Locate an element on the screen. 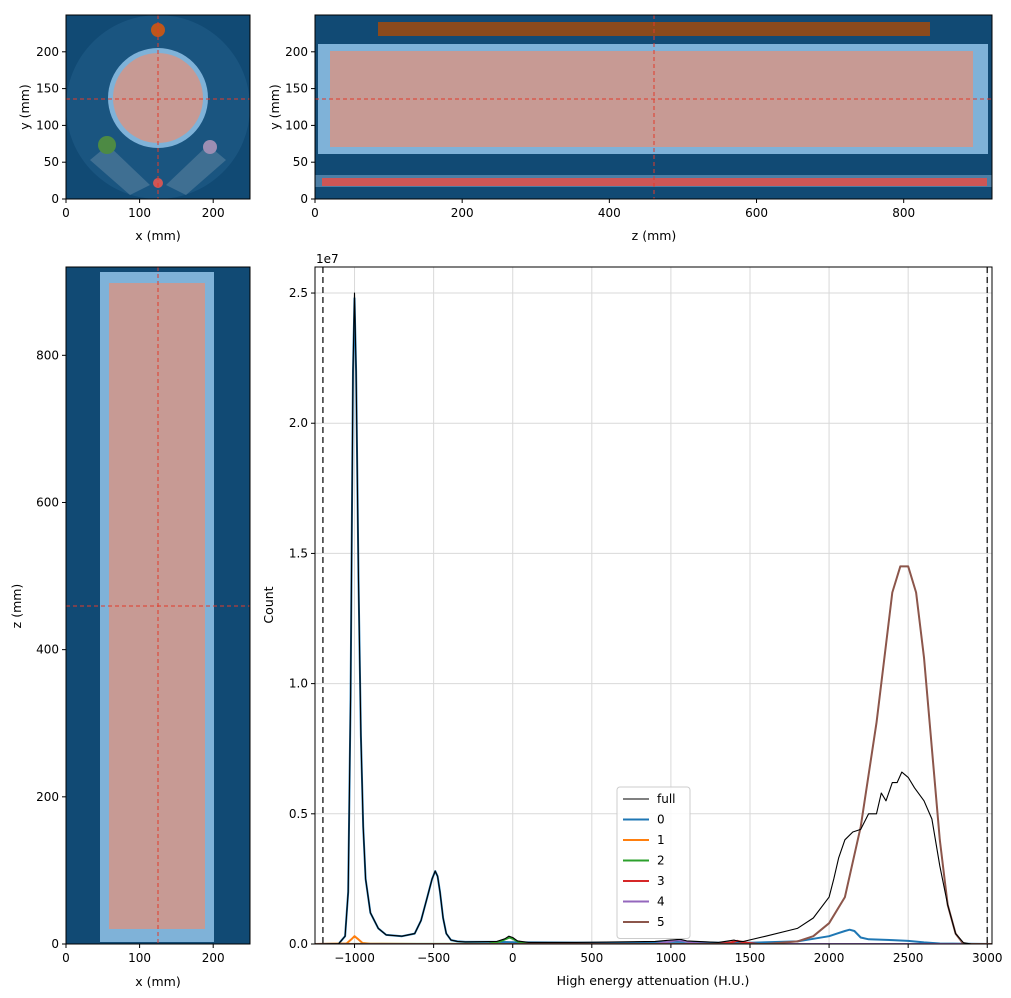  legend-box is located at coordinates (653, 862).